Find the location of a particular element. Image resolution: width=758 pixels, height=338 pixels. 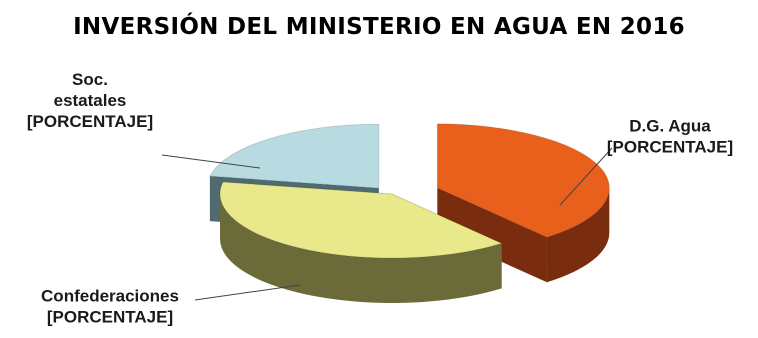

slice-d-g-agua is located at coordinates (523, 203).